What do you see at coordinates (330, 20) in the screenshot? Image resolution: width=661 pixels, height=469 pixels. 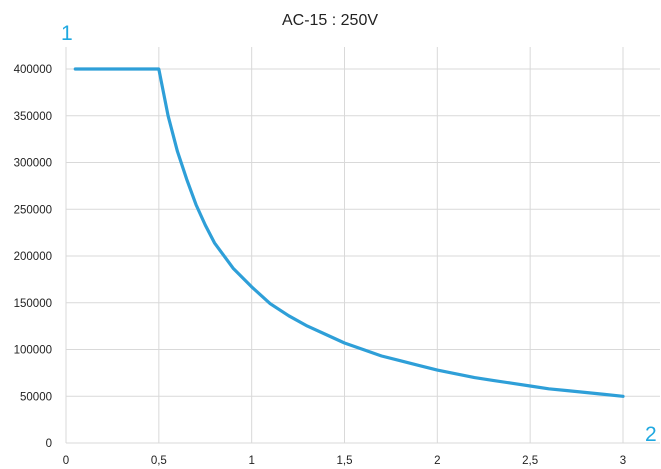 I see `chart-title: AC-15 : 250V` at bounding box center [330, 20].